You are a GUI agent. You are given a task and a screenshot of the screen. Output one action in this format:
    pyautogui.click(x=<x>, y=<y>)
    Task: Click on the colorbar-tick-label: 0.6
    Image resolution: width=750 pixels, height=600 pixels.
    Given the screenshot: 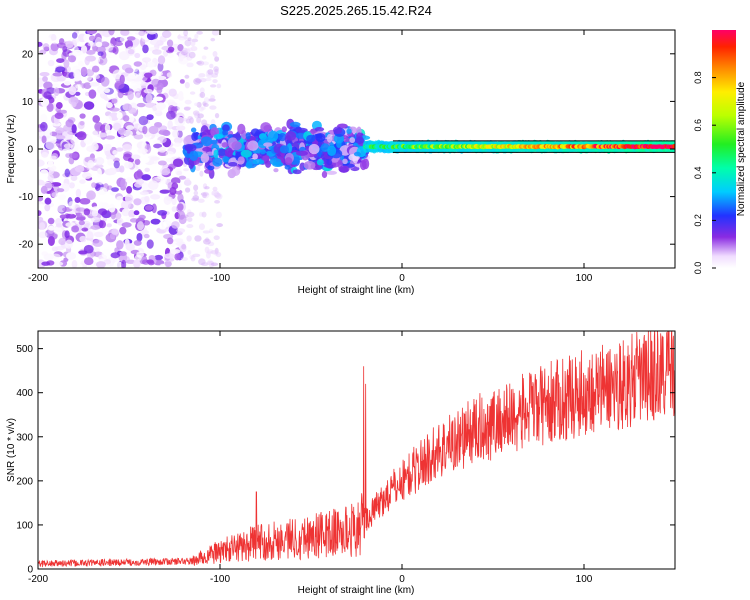 What is the action you would take?
    pyautogui.click(x=698, y=125)
    